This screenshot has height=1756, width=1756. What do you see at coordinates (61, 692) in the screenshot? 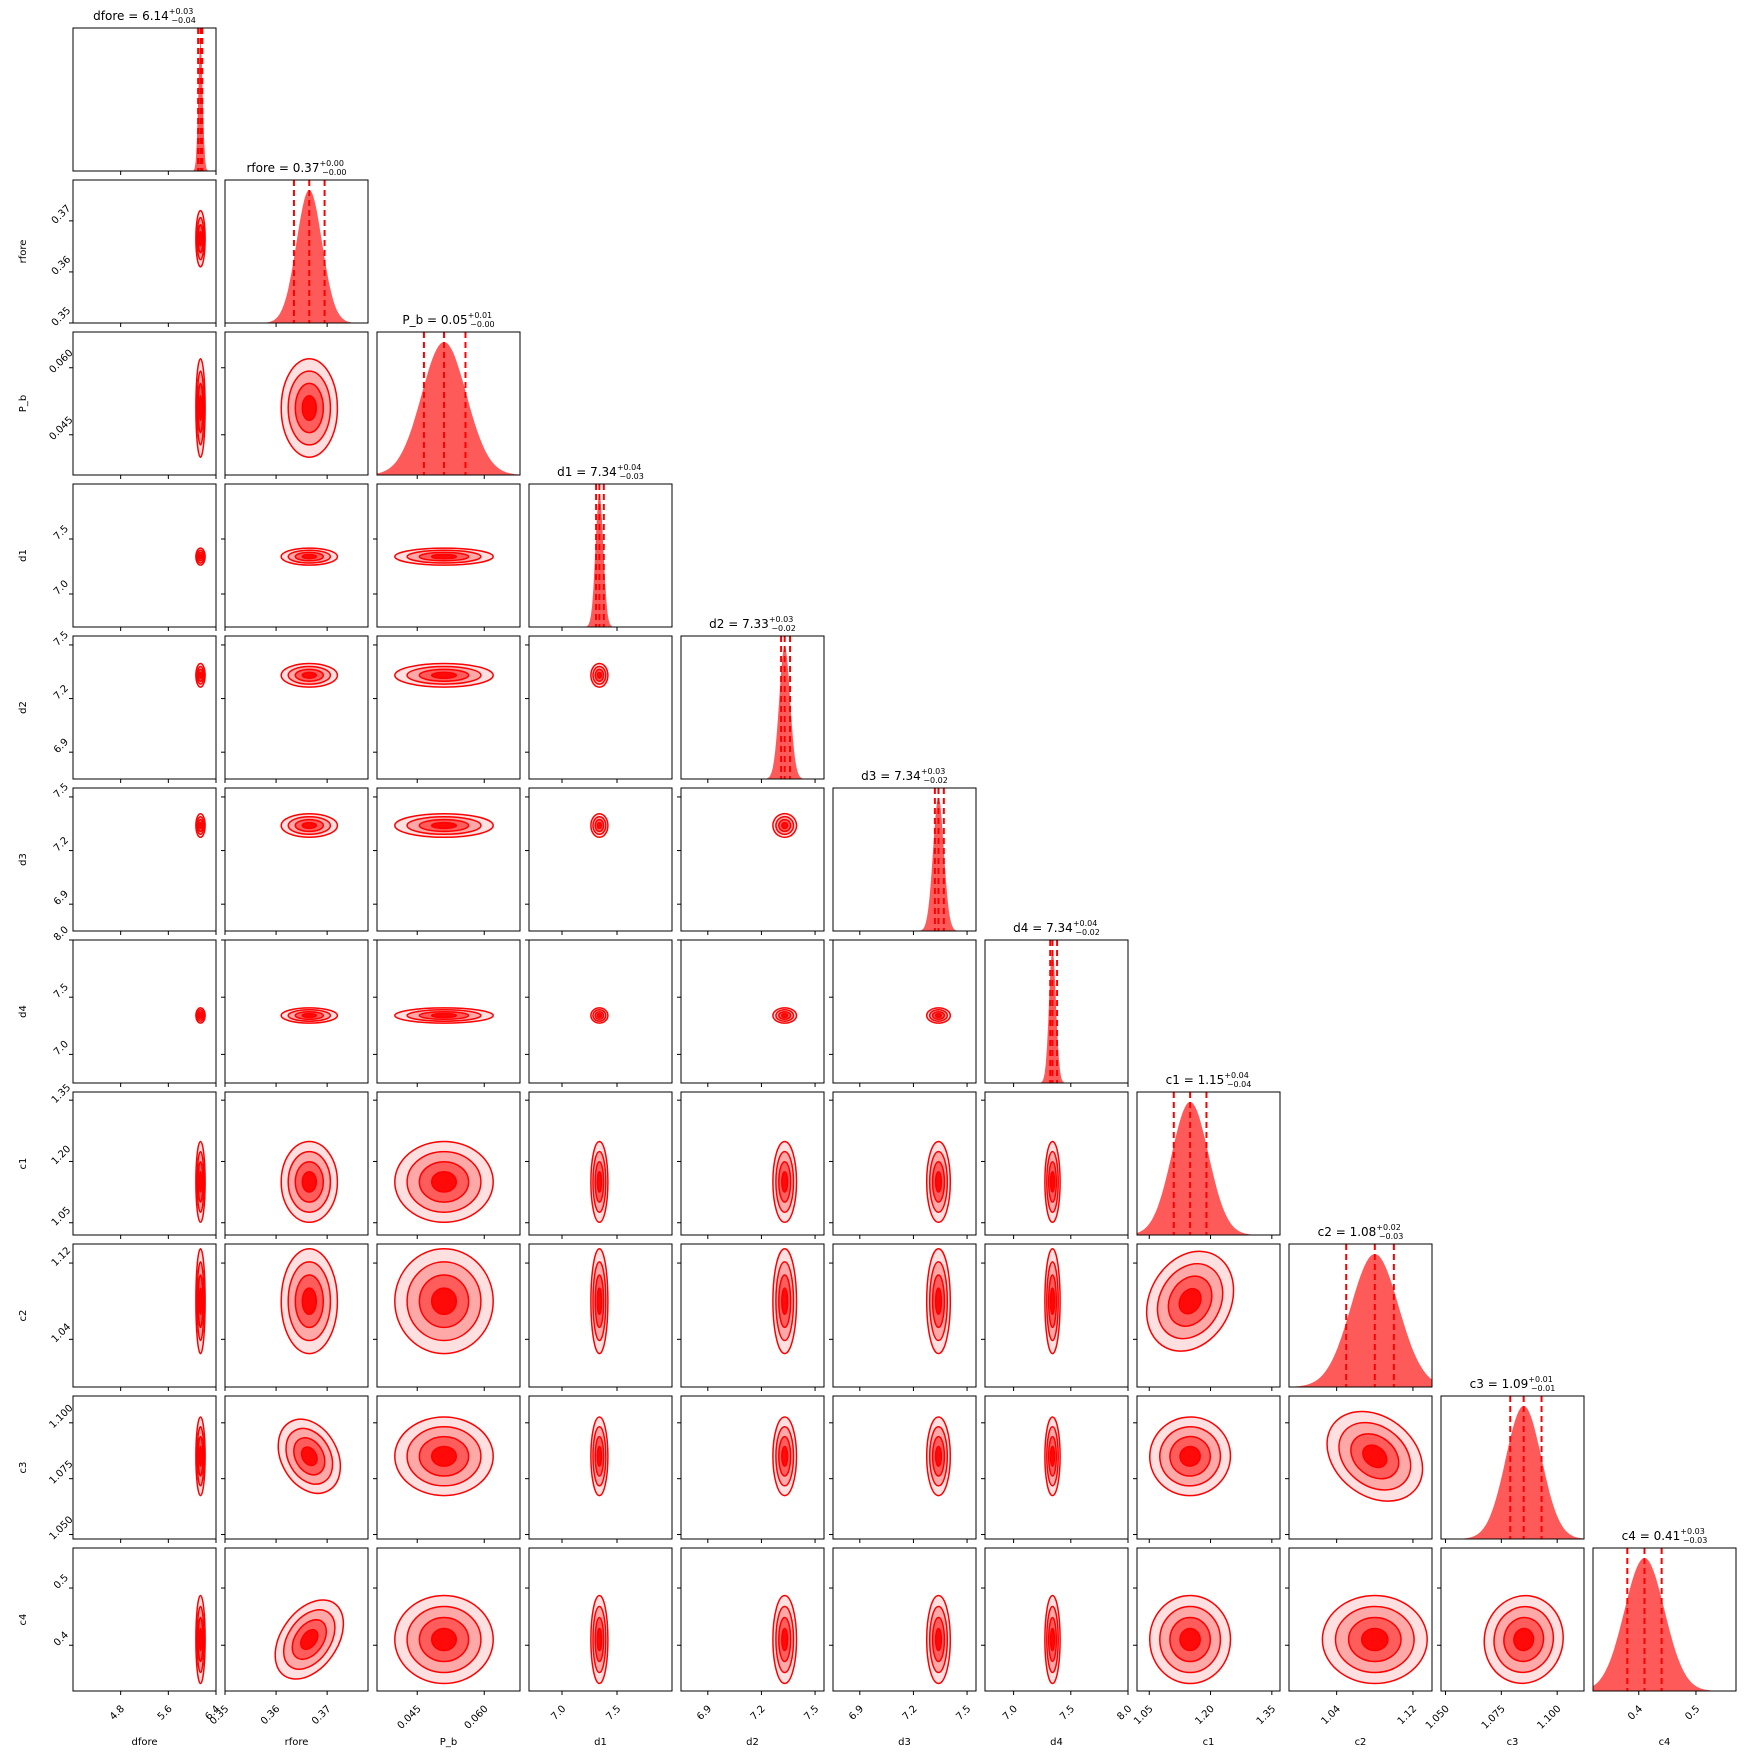
I see `y-tick-label-d2: 7.2` at bounding box center [61, 692].